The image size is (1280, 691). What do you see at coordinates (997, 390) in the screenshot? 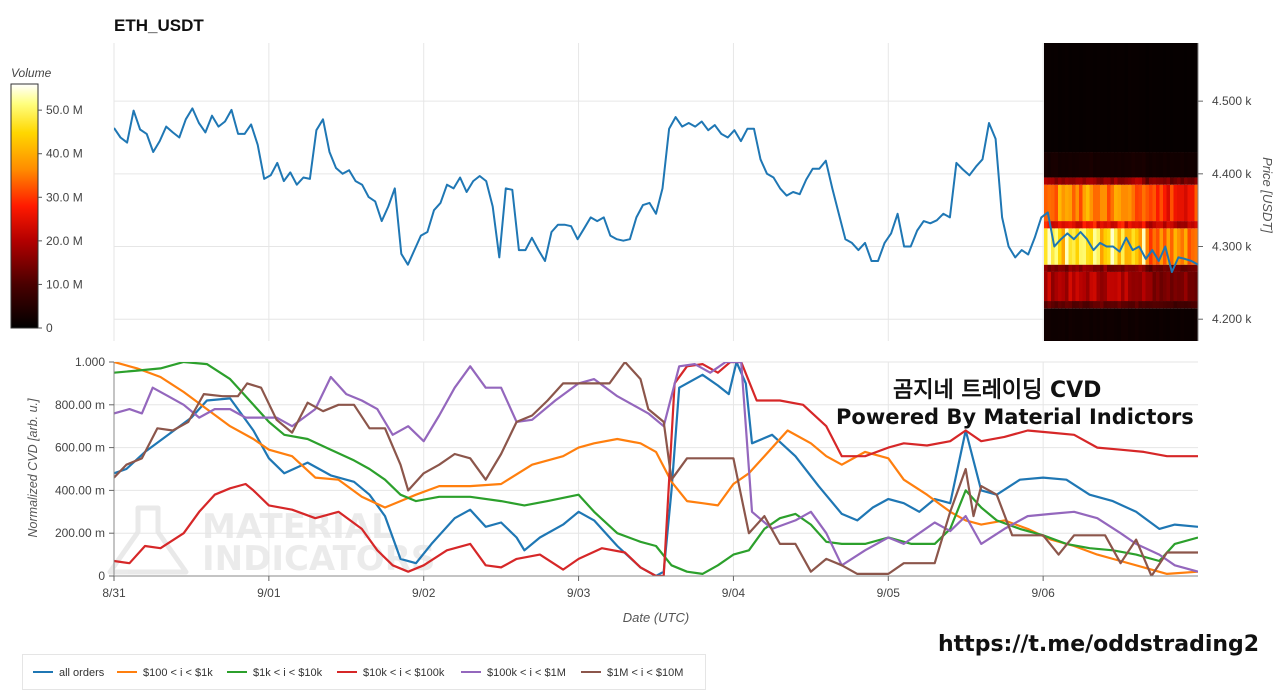
I see `overlay-title: 곰지네 트레이딩 CVD` at bounding box center [997, 390].